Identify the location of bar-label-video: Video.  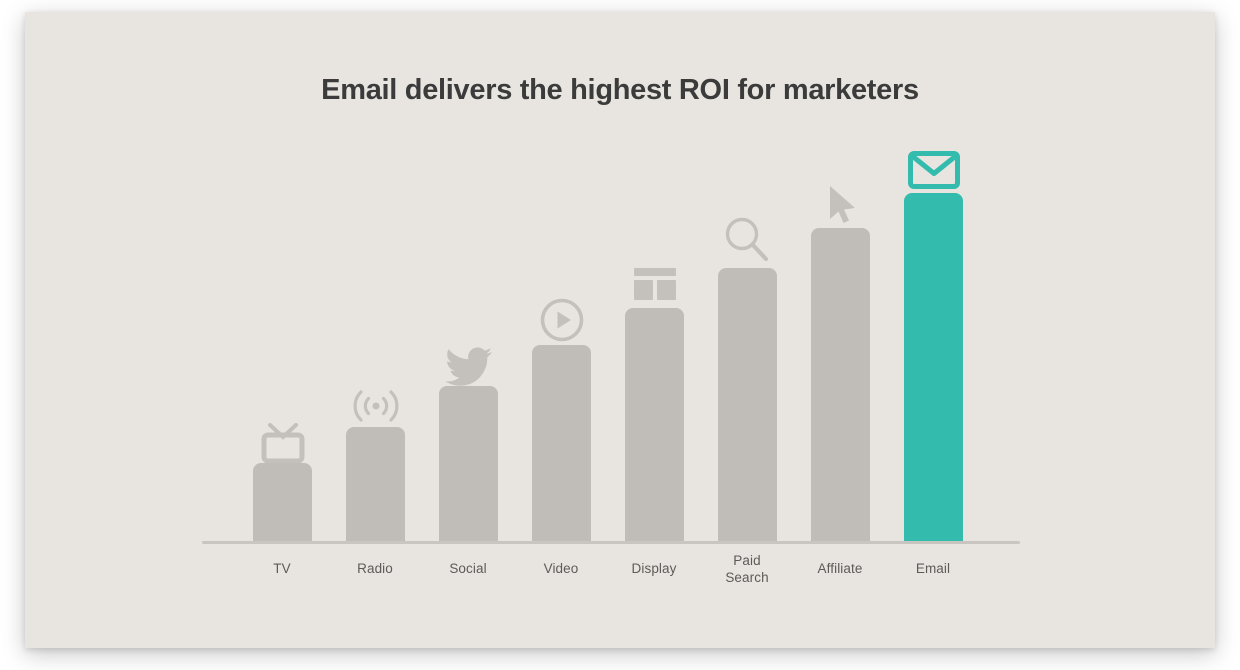
(561, 568).